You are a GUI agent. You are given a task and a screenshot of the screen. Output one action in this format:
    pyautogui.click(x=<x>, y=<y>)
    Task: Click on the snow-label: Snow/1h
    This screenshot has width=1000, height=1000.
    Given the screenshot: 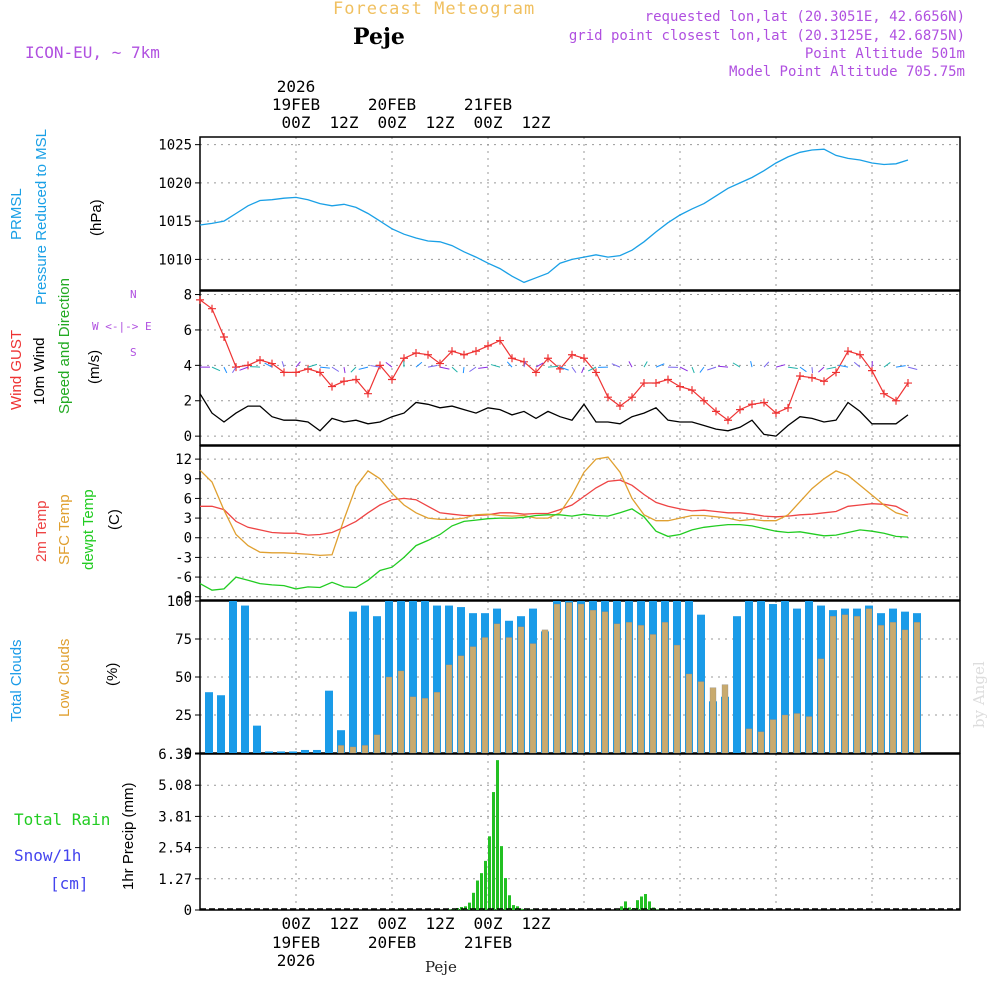 What is the action you would take?
    pyautogui.click(x=48, y=855)
    